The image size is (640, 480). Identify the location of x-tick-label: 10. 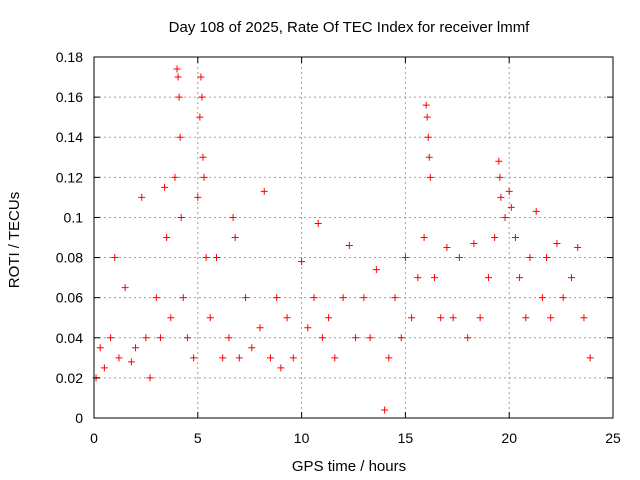
(302, 438).